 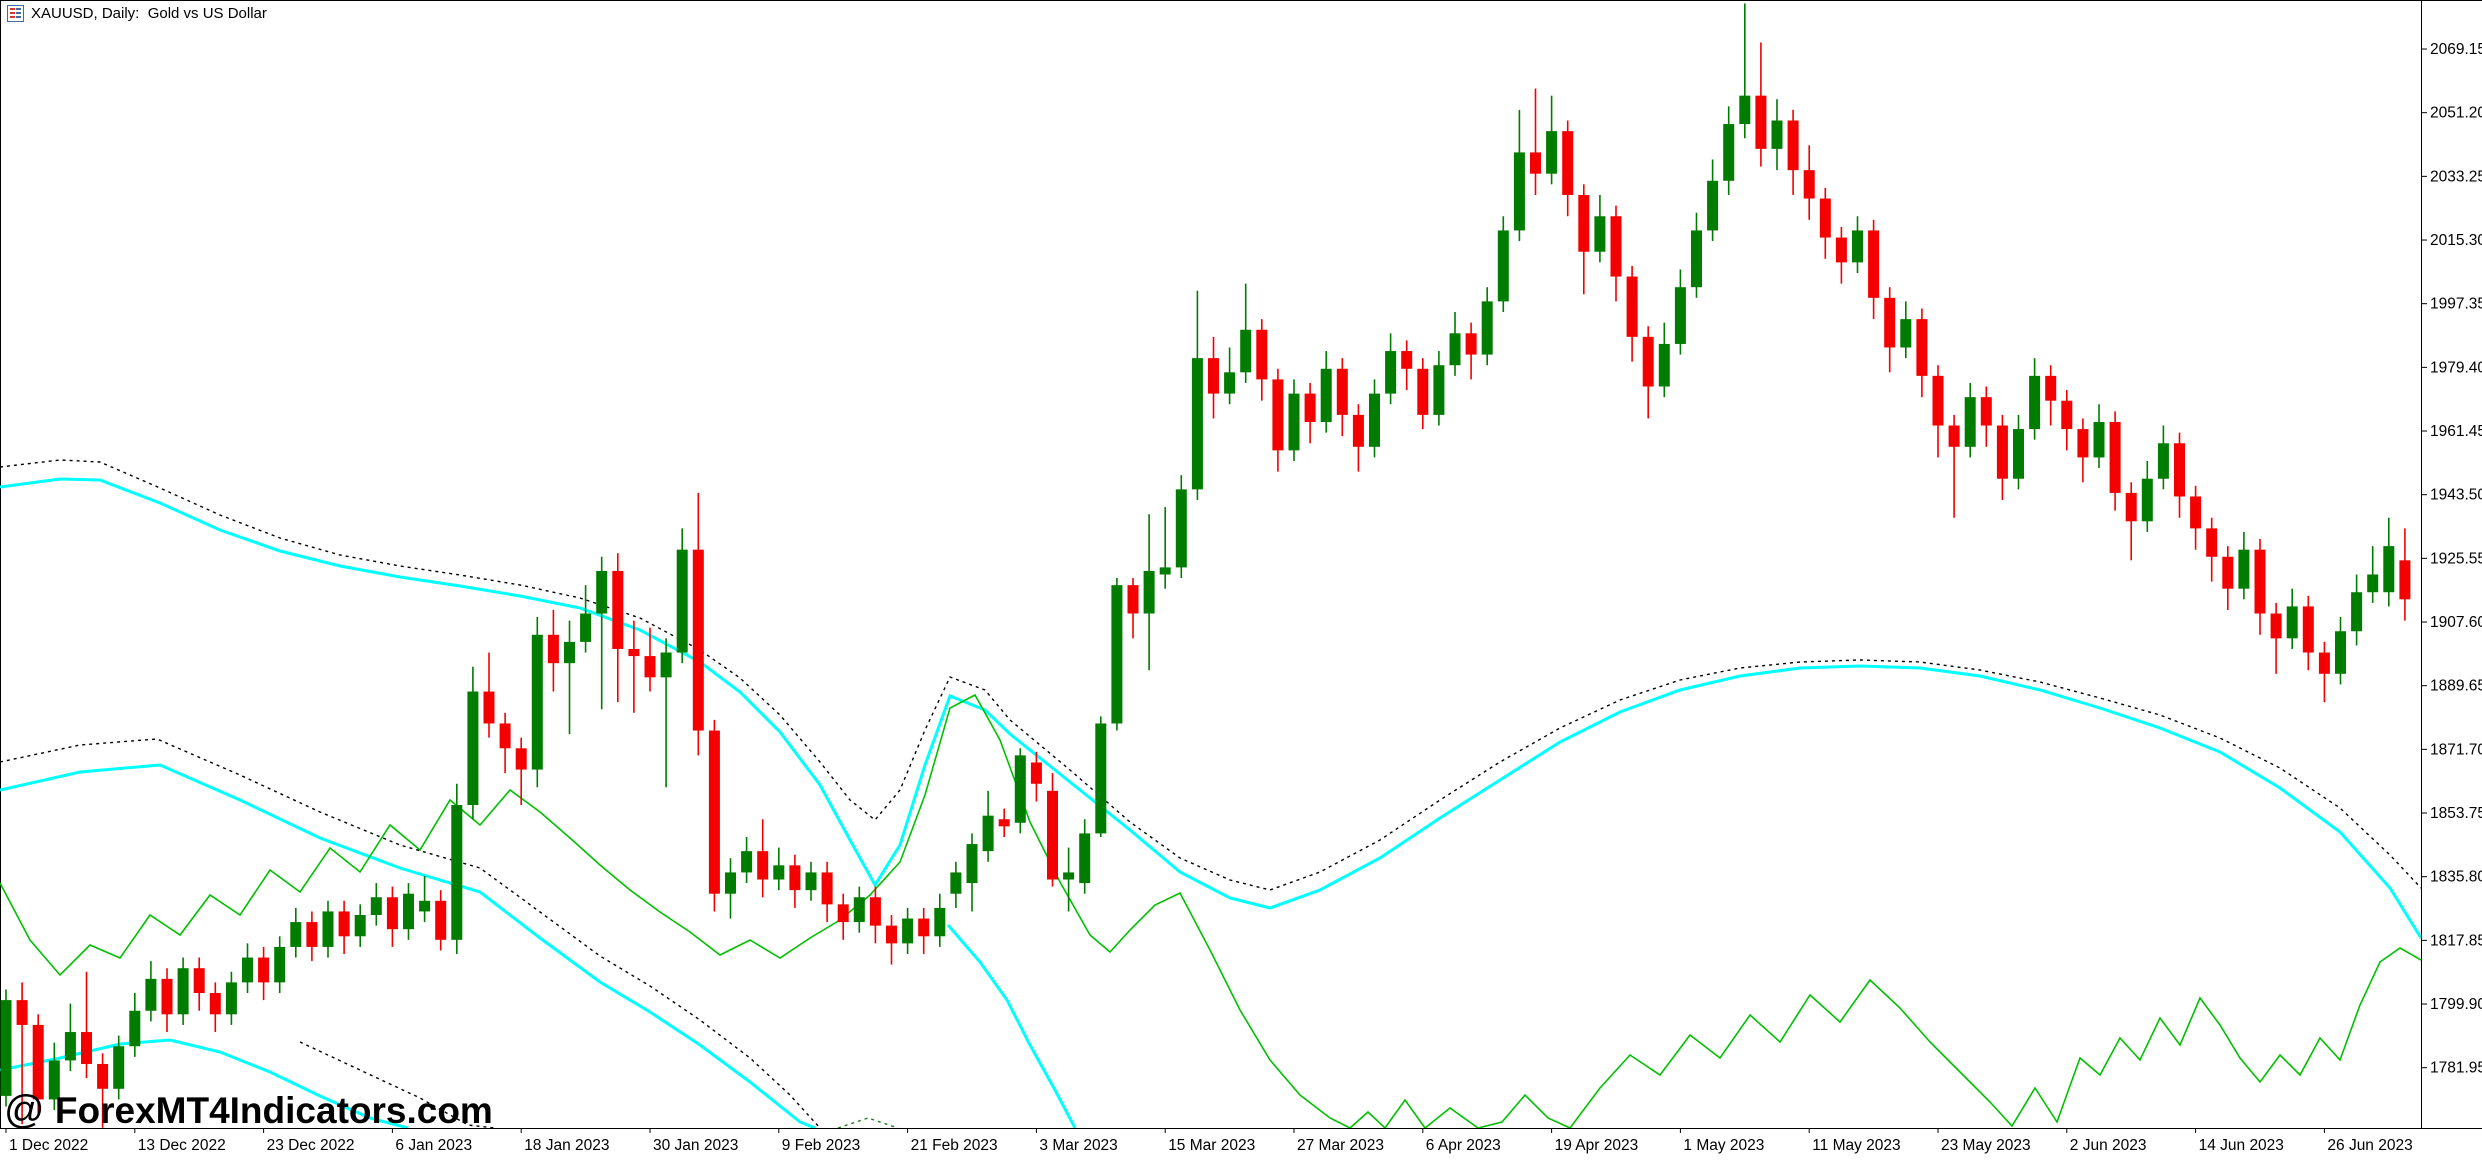 I want to click on price-axis-label: 1997.35, so click(x=2456, y=304).